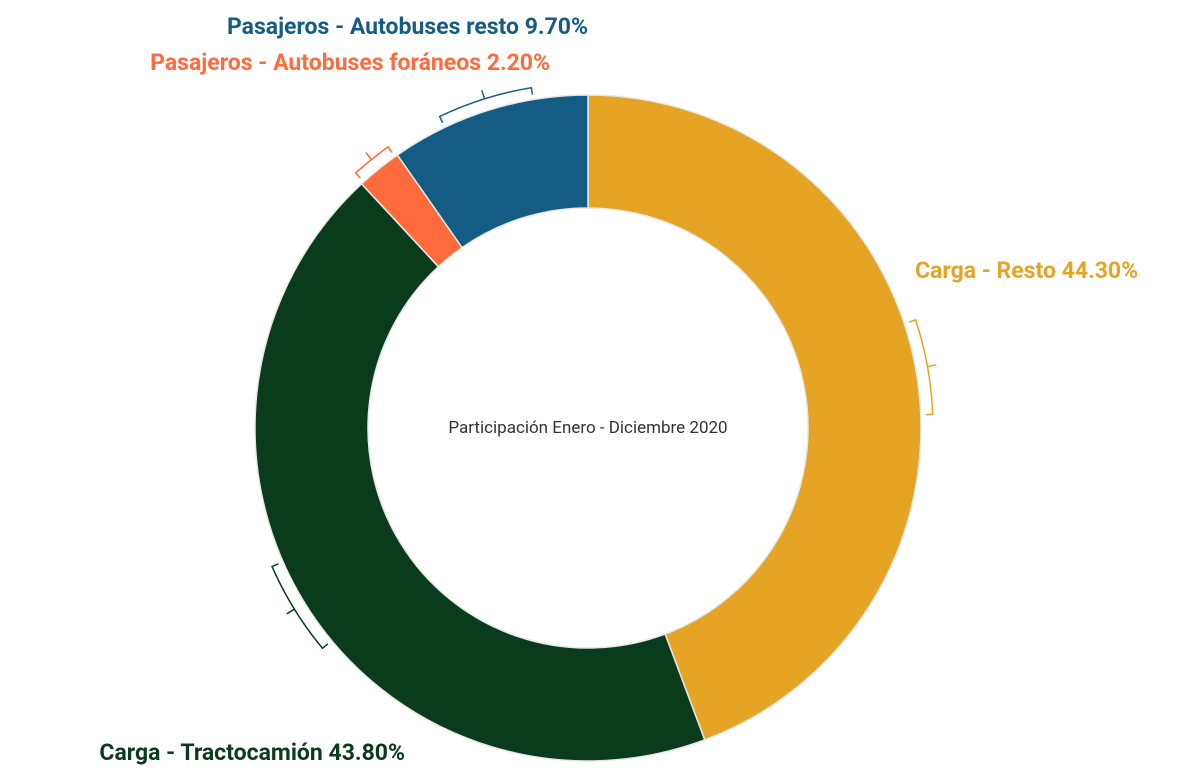 This screenshot has width=1204, height=768. What do you see at coordinates (315, 62) in the screenshot?
I see `label-name: Pasajeros - Autobuses foráneos` at bounding box center [315, 62].